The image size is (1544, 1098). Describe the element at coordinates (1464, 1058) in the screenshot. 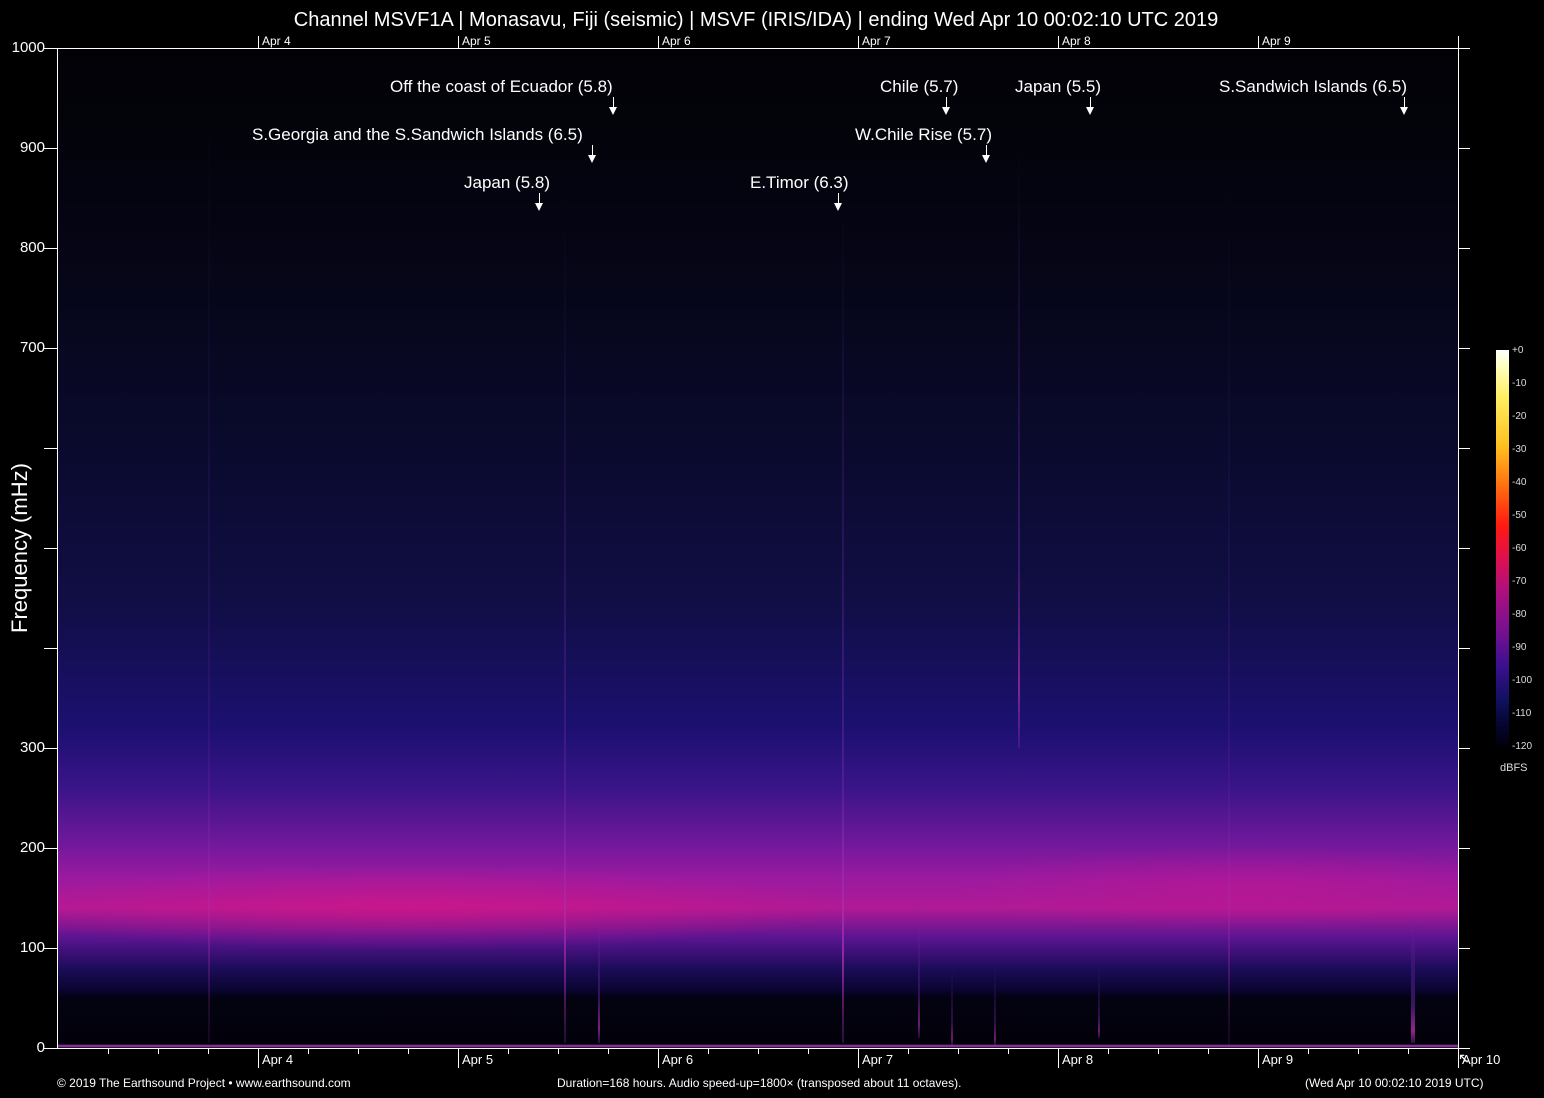

I see `mouse-cursor-icon: ↖` at that location.